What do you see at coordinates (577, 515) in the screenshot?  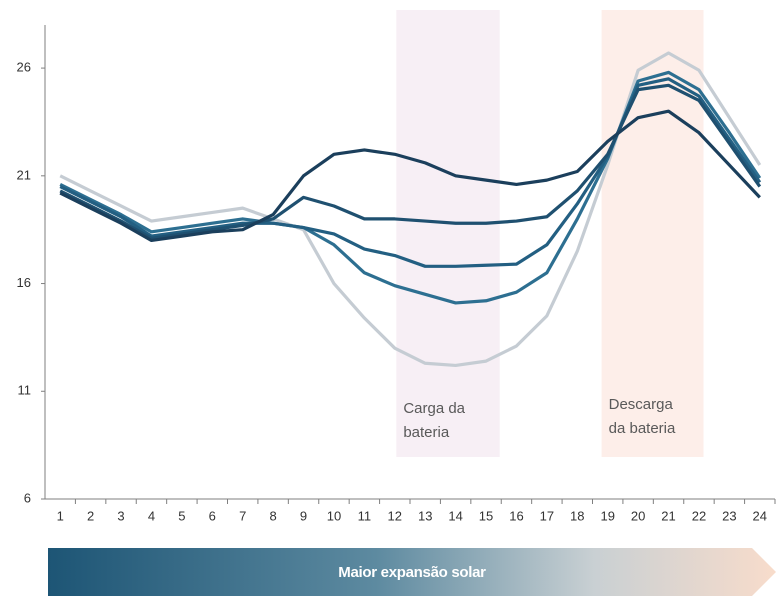 I see `x-tick-label: 18` at bounding box center [577, 515].